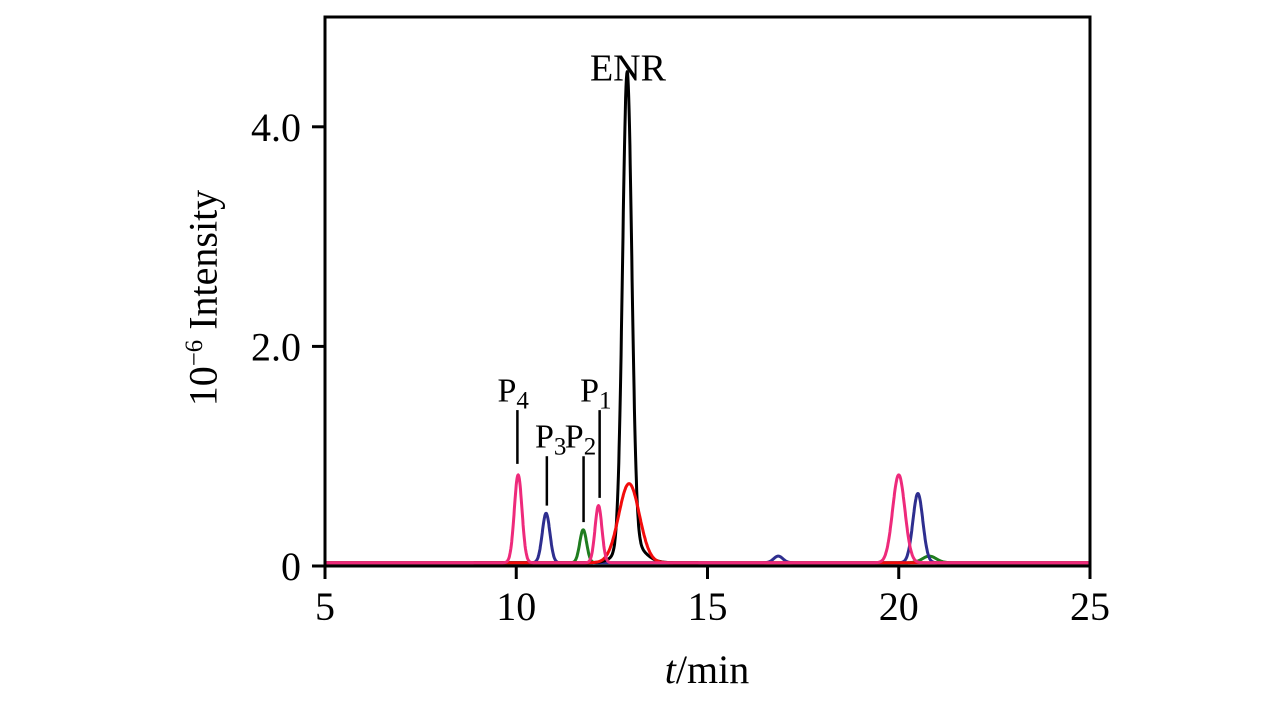  Describe the element at coordinates (550, 439) in the screenshot. I see `peak-label-P3: P3` at that location.